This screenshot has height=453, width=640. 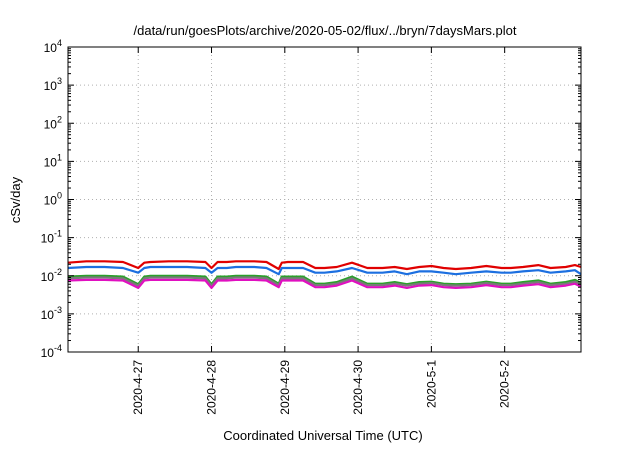 I want to click on x-tick-label: 2020-5-1, so click(x=431, y=384).